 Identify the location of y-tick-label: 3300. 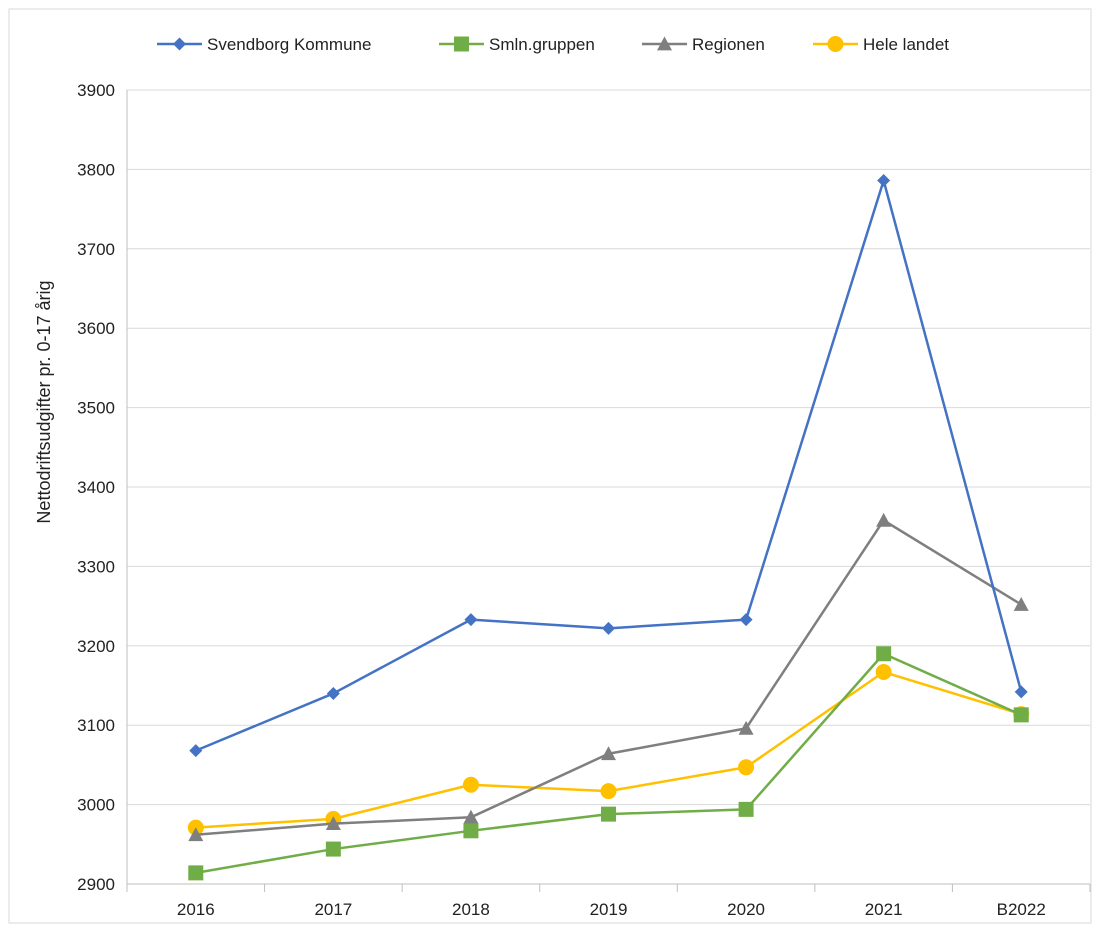
(96, 566).